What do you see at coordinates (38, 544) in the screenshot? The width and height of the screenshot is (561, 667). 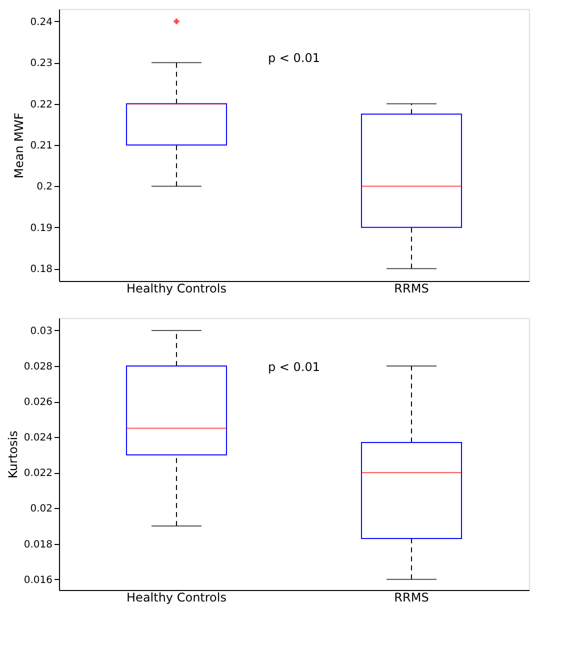 I see `y-tick-label: 0.018` at bounding box center [38, 544].